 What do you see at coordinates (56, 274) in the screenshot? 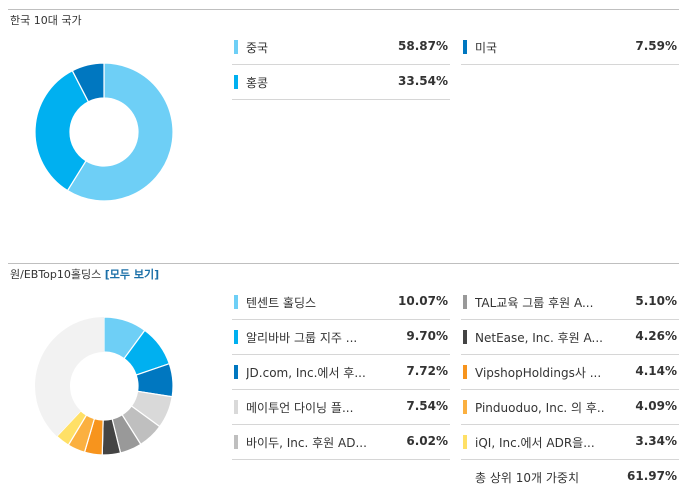
I see `holdings-title-text: 원/EBTop10홀딩스` at bounding box center [56, 274].